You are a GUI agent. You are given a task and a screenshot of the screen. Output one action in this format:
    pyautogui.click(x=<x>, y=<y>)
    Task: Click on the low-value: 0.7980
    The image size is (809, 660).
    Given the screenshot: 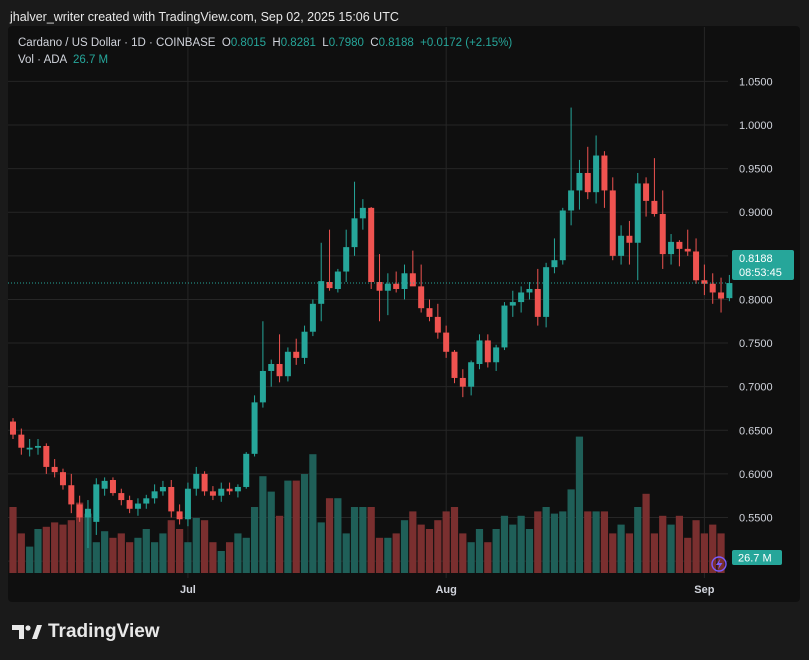 What is the action you would take?
    pyautogui.click(x=346, y=43)
    